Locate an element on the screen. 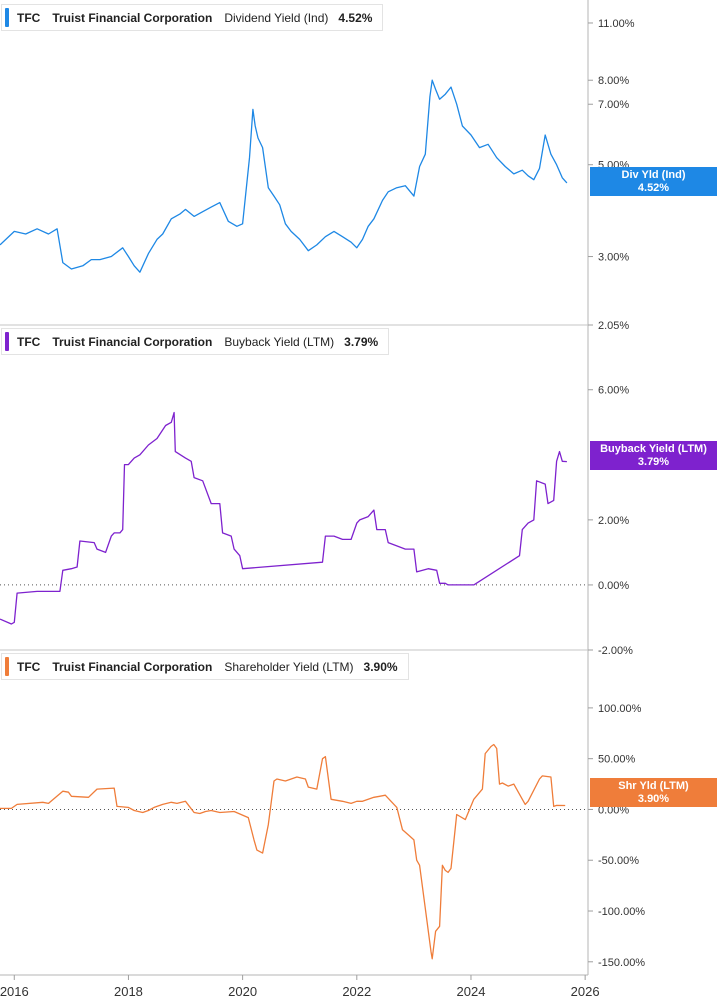  y-tick-label: -50.00% is located at coordinates (618, 861).